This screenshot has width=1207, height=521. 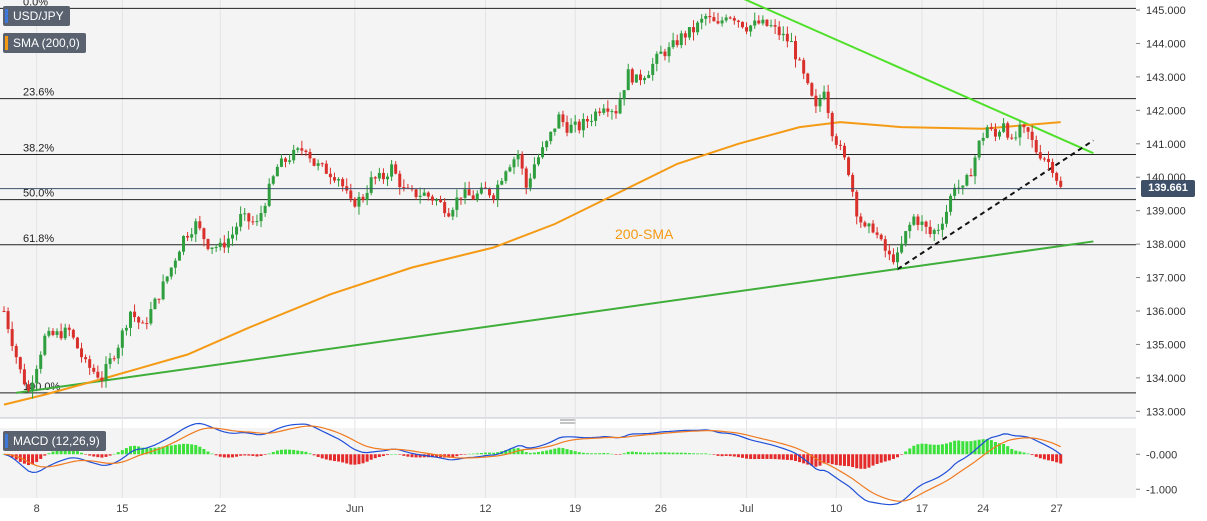 I want to click on macd-tick-label: -1.000, so click(x=1161, y=490).